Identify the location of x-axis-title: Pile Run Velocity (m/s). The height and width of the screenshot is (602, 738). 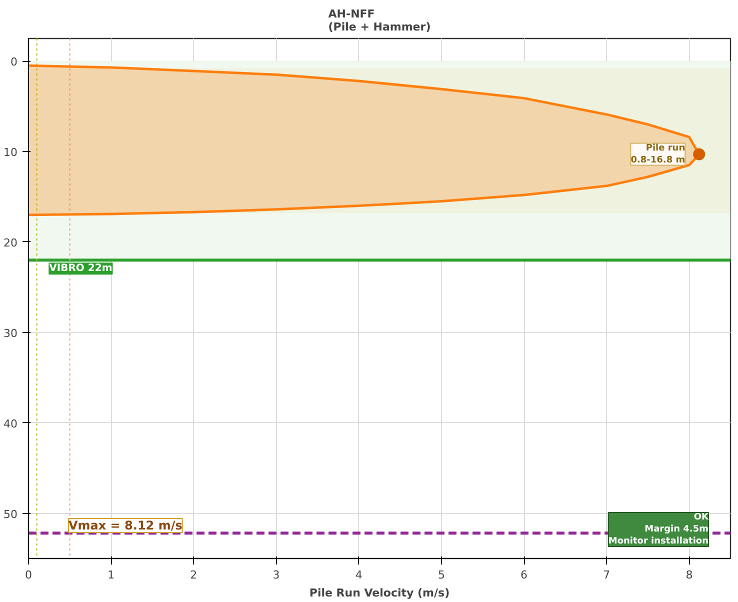
(379, 593).